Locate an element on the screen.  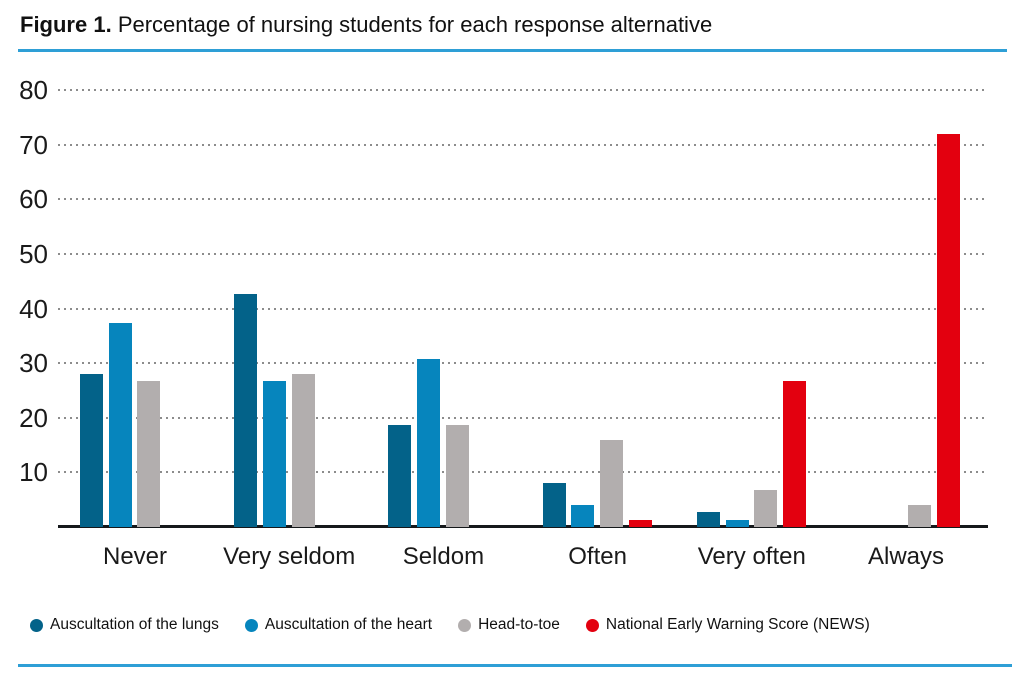
y-tick-label-30: 30 is located at coordinates (33, 363).